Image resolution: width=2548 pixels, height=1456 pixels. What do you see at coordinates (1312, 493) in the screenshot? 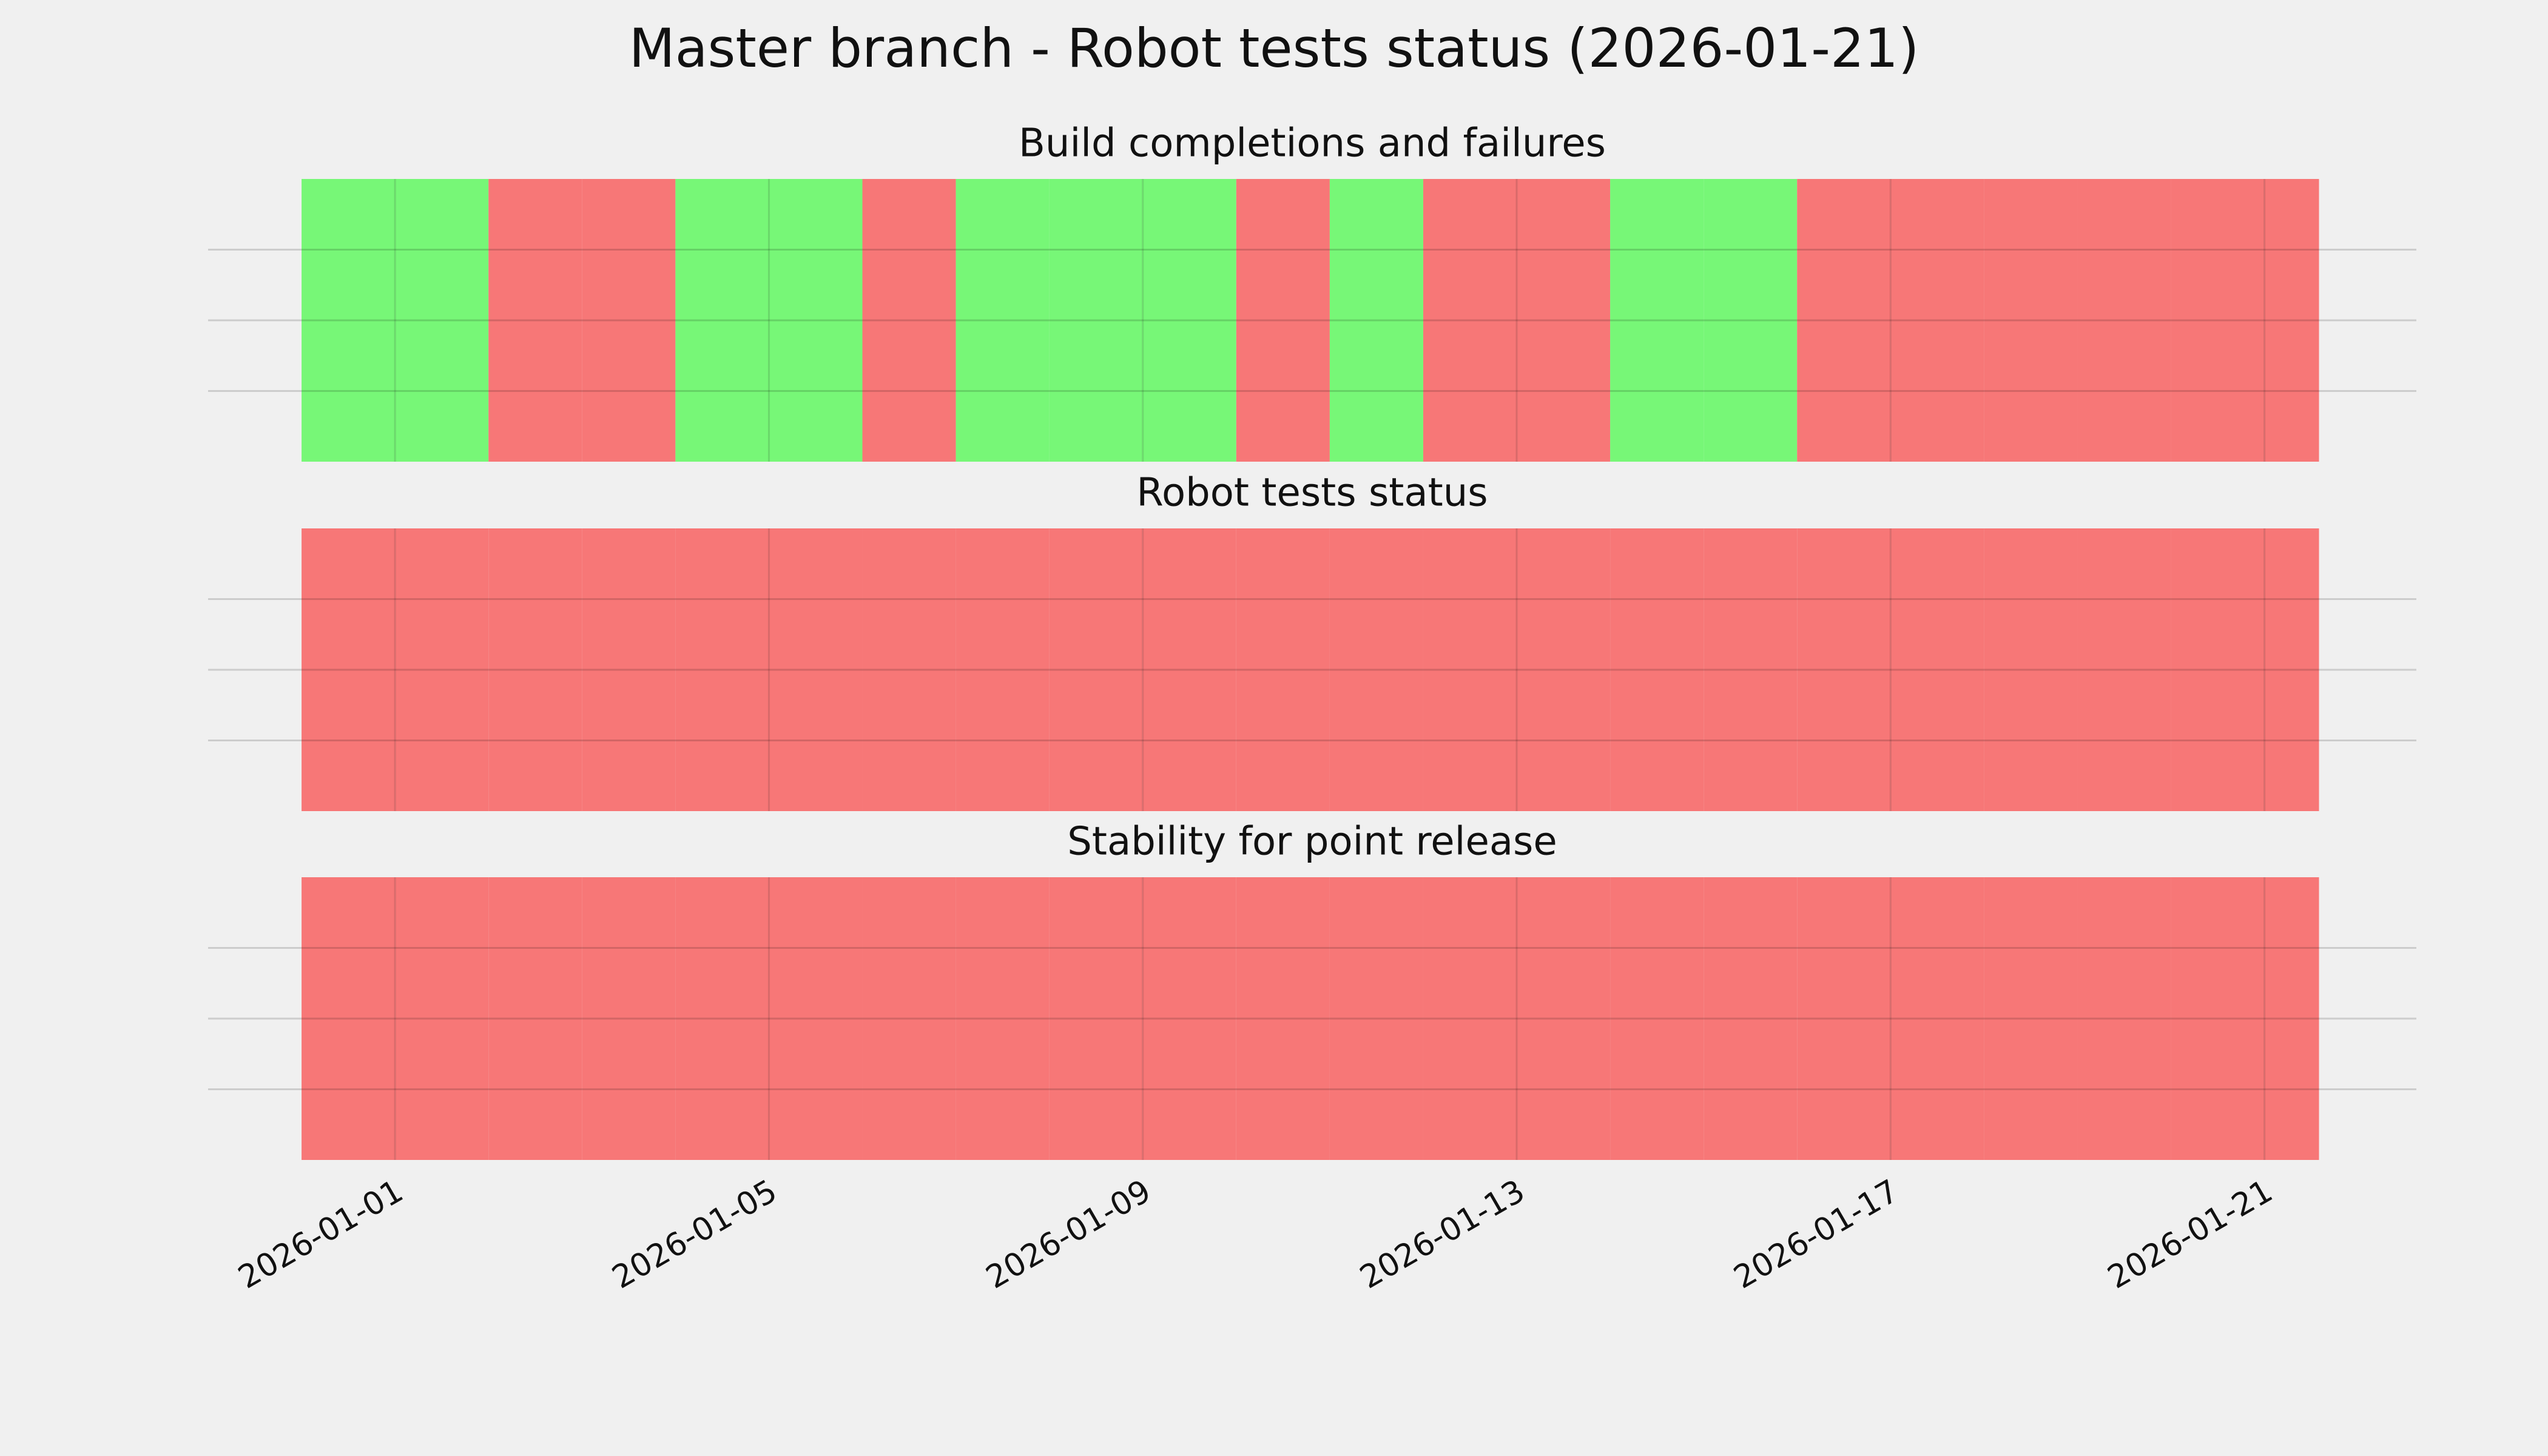
I see `panel-title: Robot tests status` at bounding box center [1312, 493].